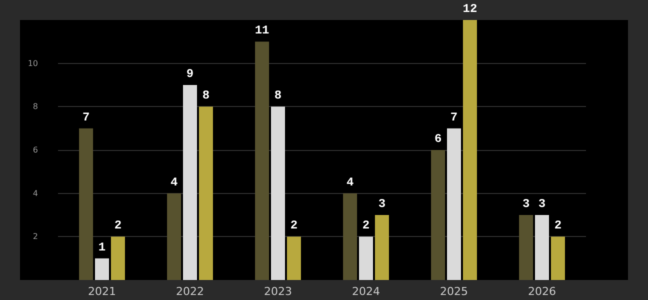 This screenshot has width=648, height=300. Describe the element at coordinates (438, 139) in the screenshot. I see `data-label: 6` at that location.